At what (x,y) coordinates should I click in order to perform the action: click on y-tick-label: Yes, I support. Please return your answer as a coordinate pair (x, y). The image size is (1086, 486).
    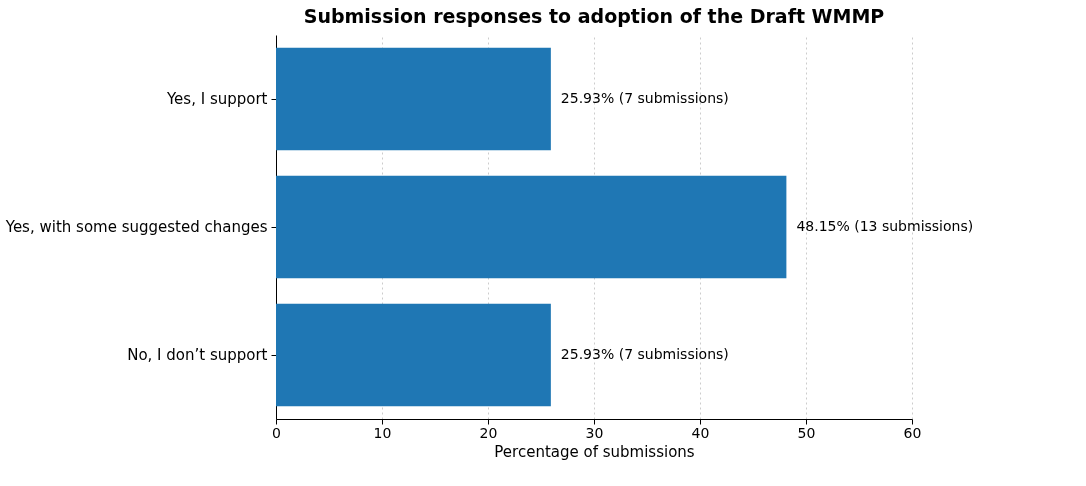
    Looking at the image, I should click on (216, 99).